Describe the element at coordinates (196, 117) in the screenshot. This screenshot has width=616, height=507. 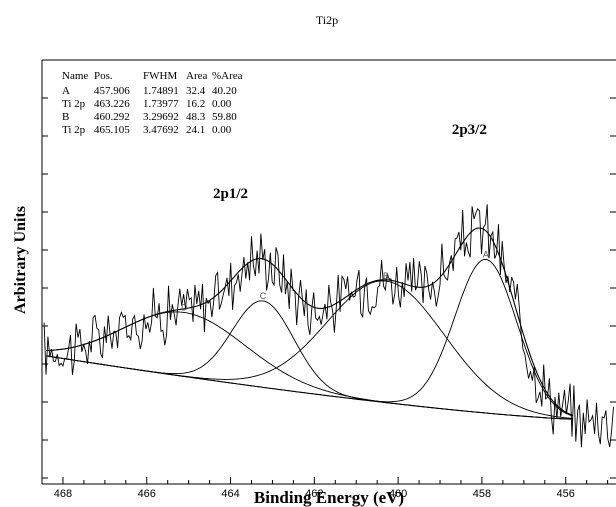
I see `table-cell: 48.3` at that location.